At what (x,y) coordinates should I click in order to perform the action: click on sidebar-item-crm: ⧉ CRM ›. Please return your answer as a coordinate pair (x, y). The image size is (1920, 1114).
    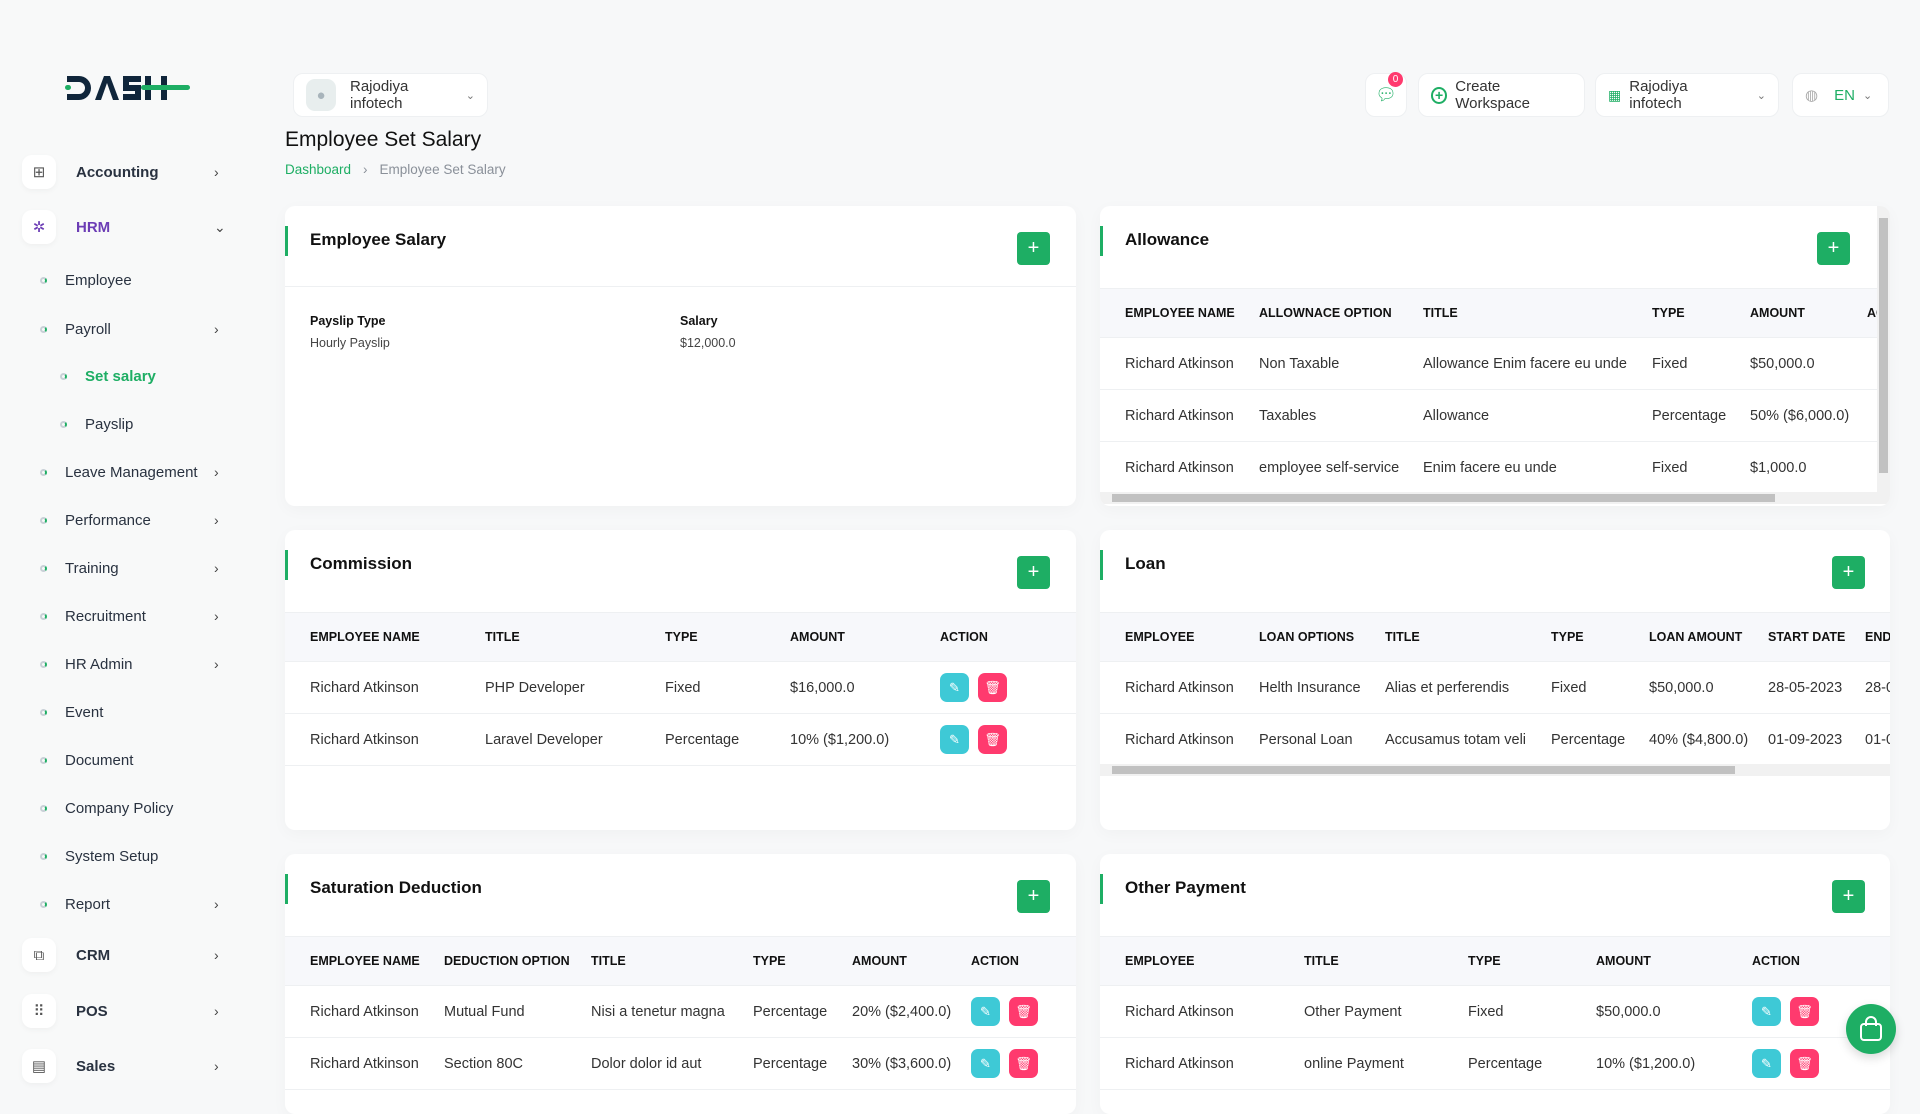
    Looking at the image, I should click on (135, 955).